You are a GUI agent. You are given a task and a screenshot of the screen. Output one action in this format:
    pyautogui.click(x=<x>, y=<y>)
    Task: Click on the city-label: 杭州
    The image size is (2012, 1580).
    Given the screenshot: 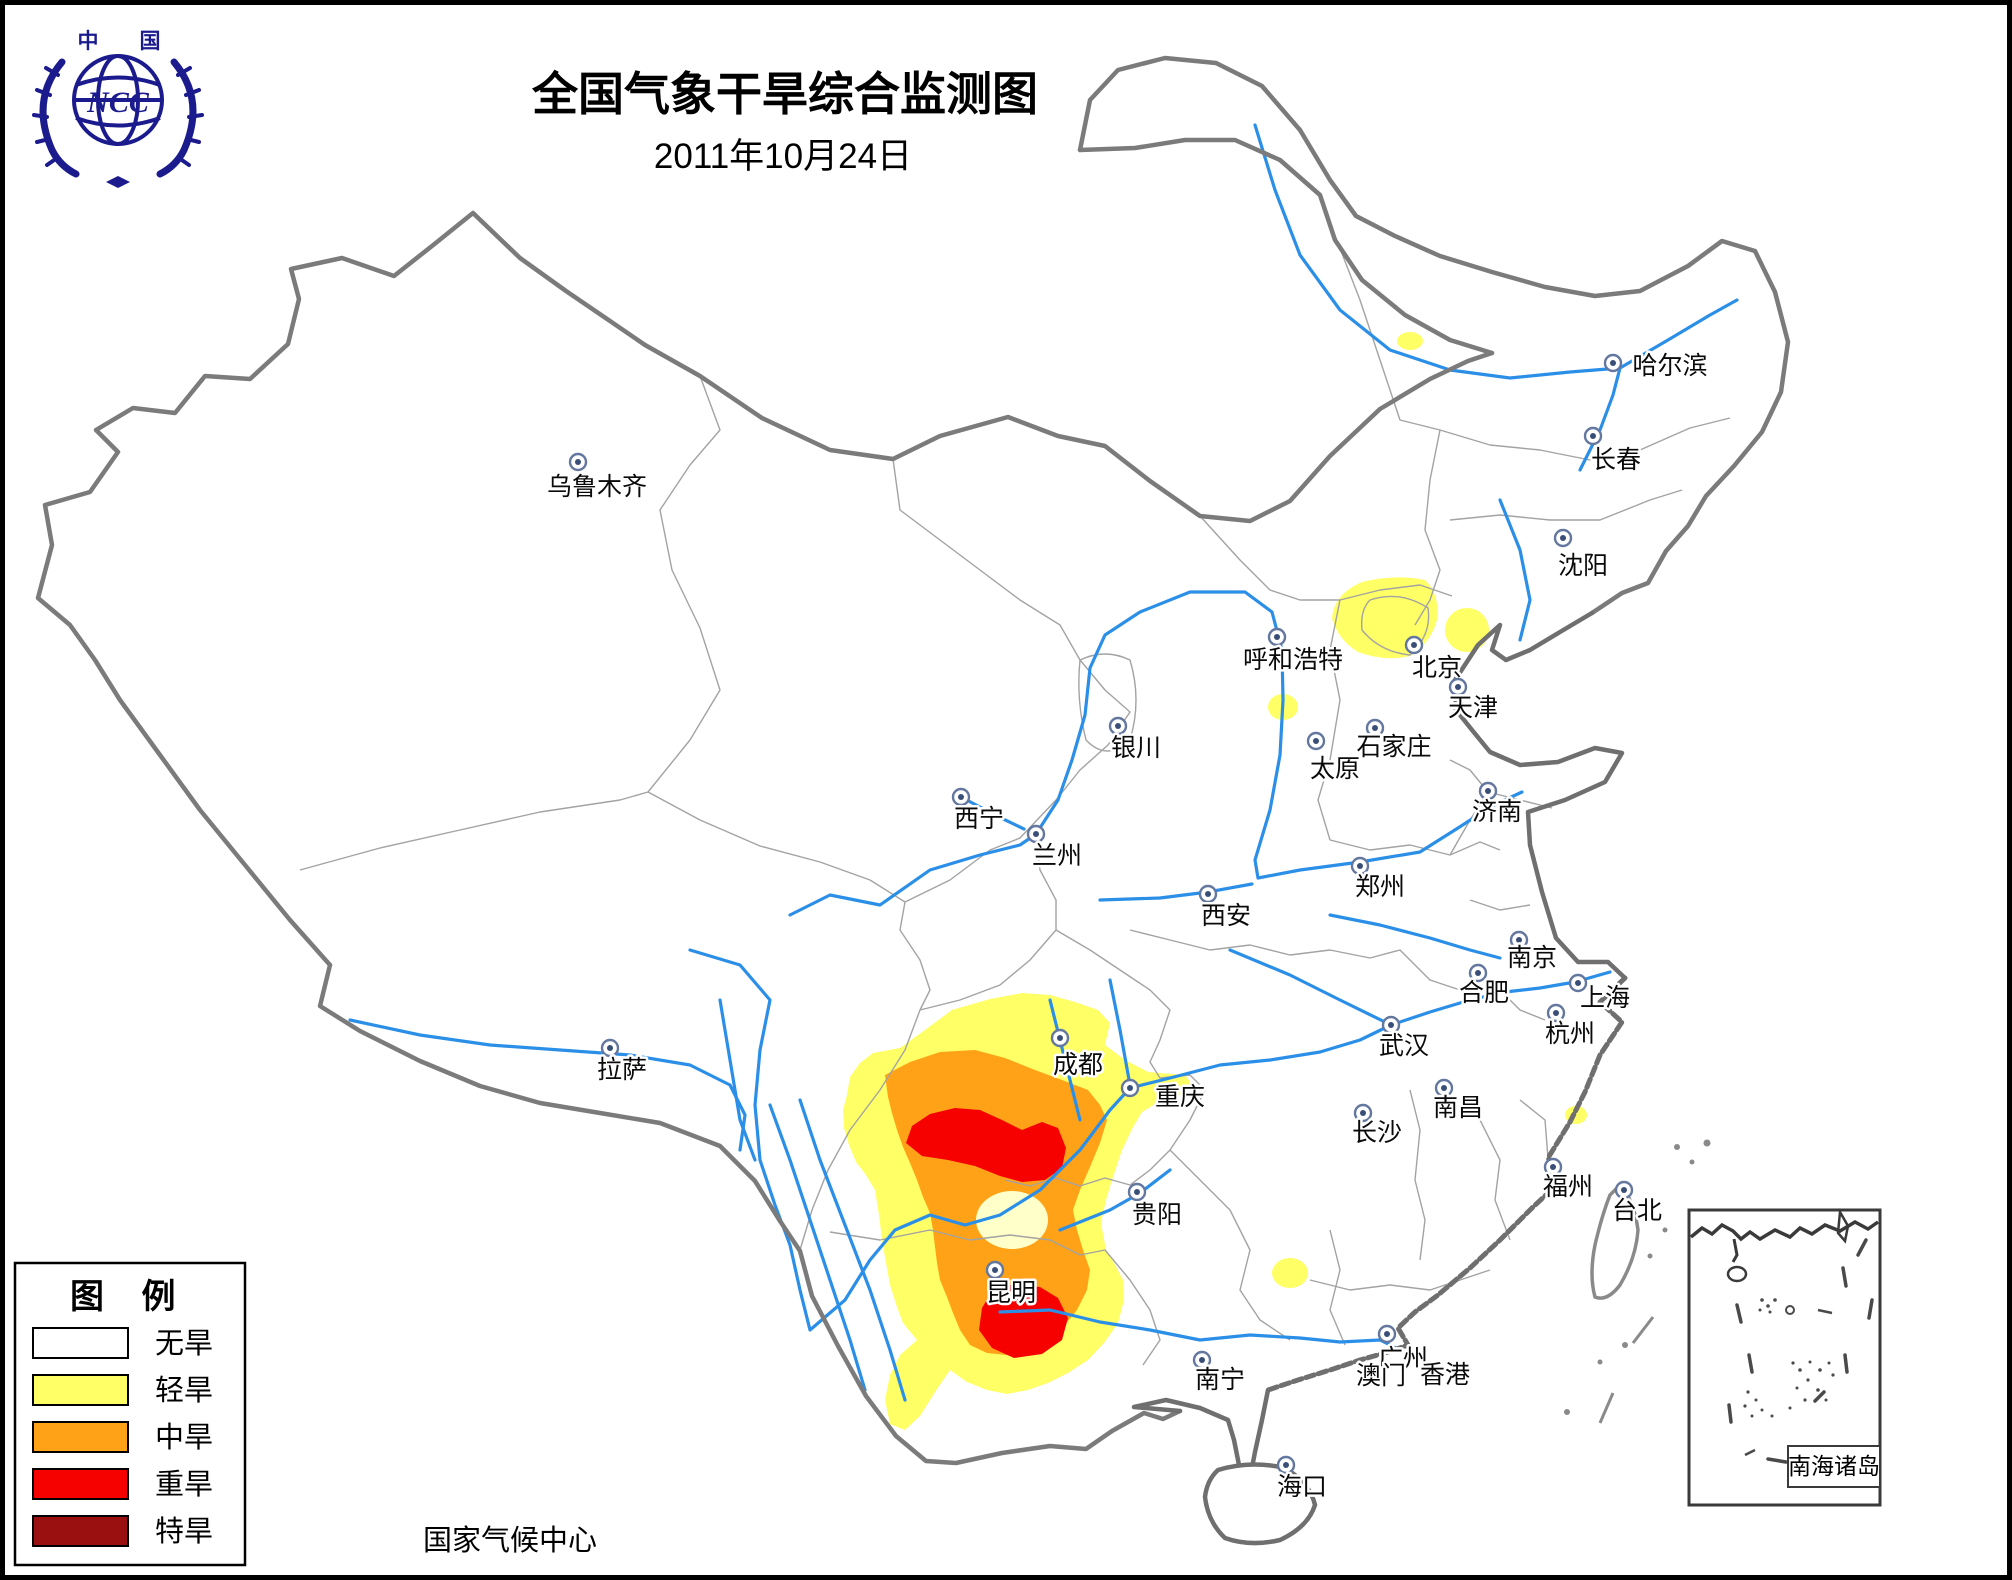 What is the action you would take?
    pyautogui.click(x=1570, y=1034)
    